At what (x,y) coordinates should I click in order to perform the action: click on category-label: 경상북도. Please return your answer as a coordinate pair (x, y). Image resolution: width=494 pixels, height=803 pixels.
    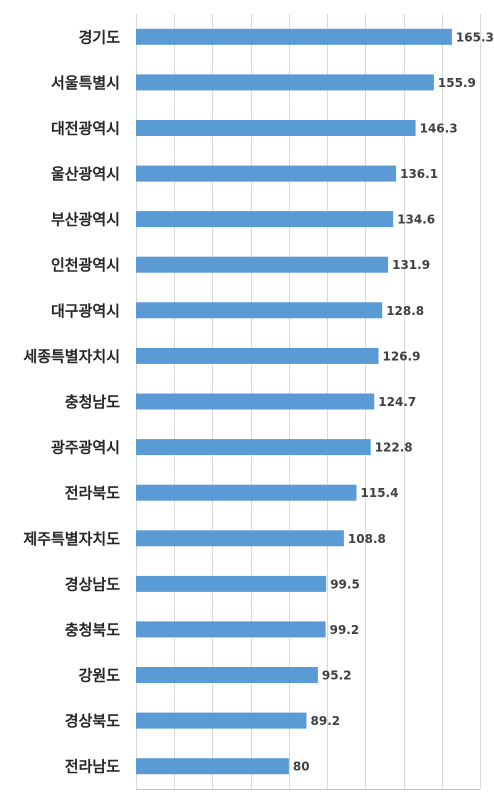
    Looking at the image, I should click on (92, 721).